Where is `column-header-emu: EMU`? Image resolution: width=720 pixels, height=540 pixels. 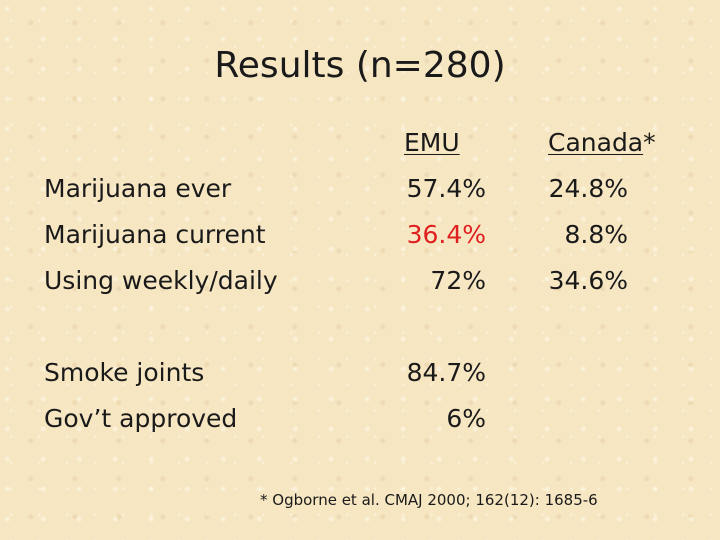
column-header-emu: EMU is located at coordinates (432, 143).